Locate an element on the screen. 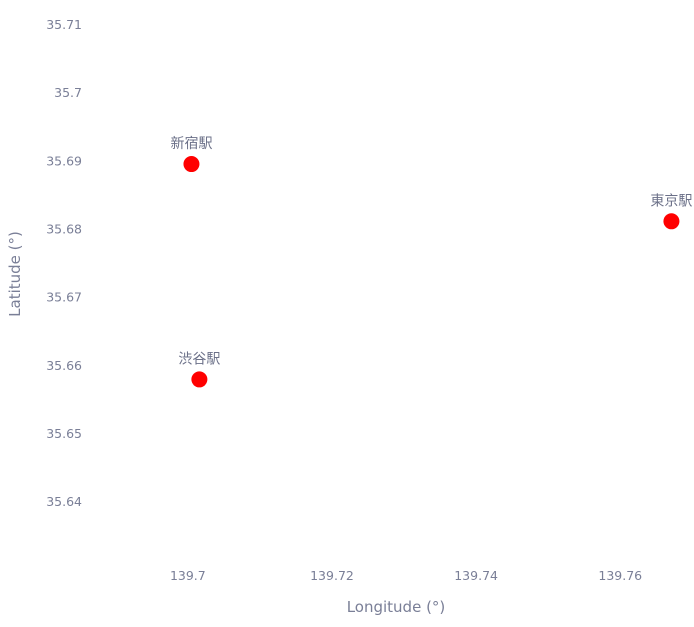 The image size is (694, 627). y-tick-label: 35.7 is located at coordinates (68, 92).